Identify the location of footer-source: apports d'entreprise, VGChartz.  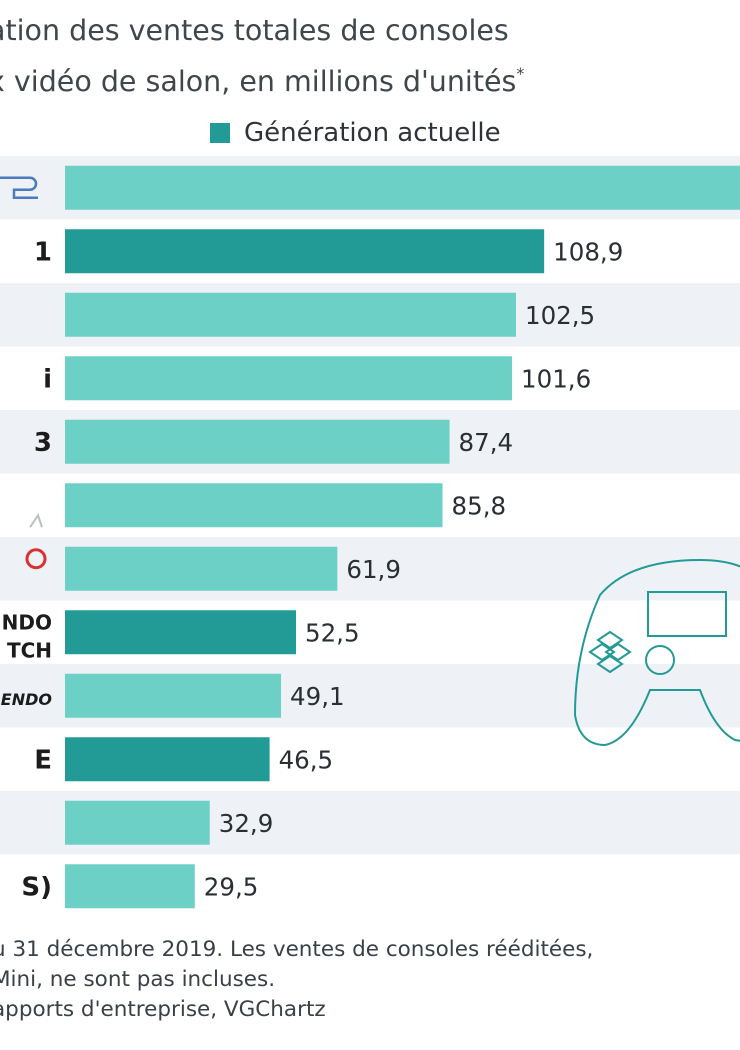
(163, 1009).